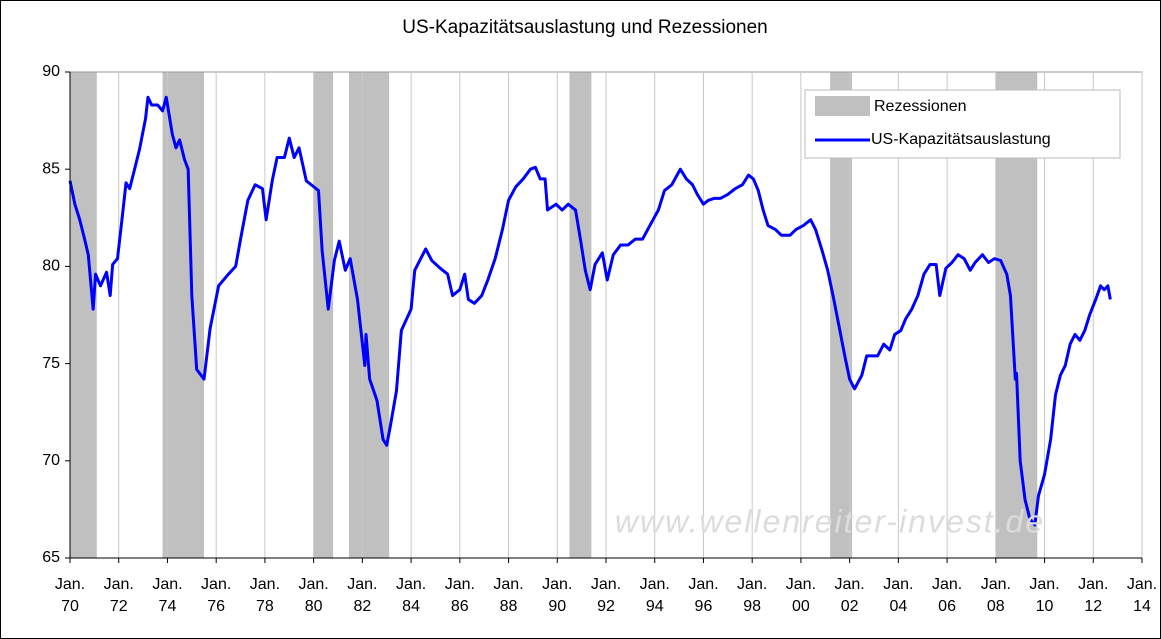  Describe the element at coordinates (1093, 595) in the screenshot. I see `x-tick-label: Jan. 12` at that location.